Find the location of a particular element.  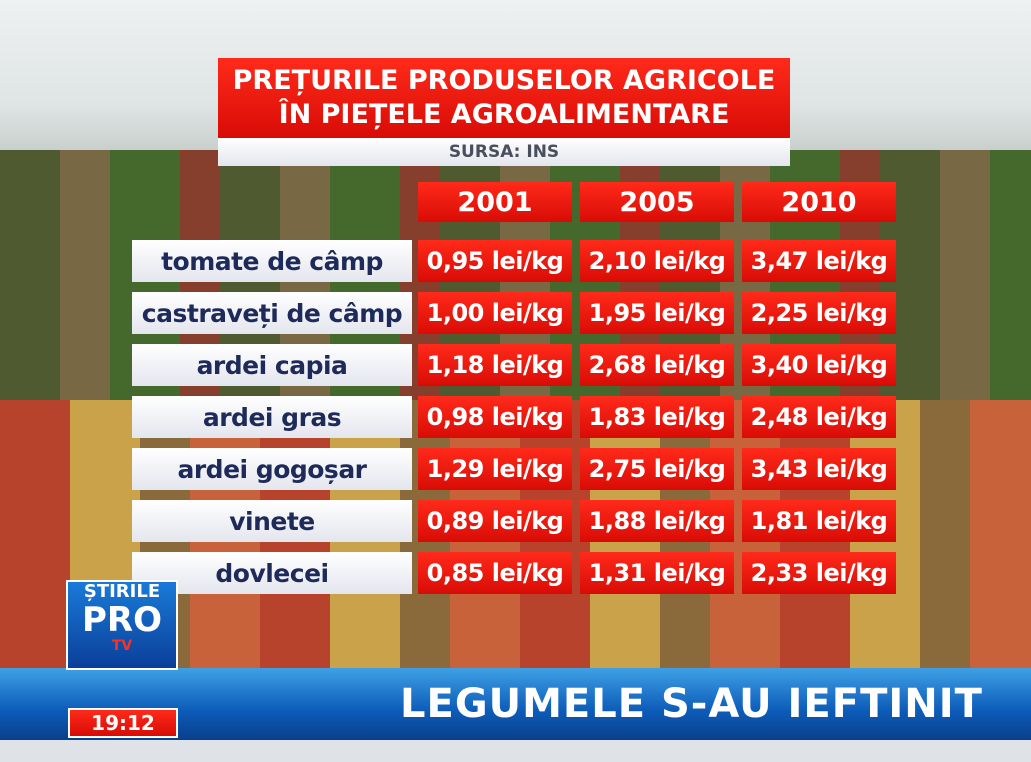

row-label: ardei gras is located at coordinates (272, 417).